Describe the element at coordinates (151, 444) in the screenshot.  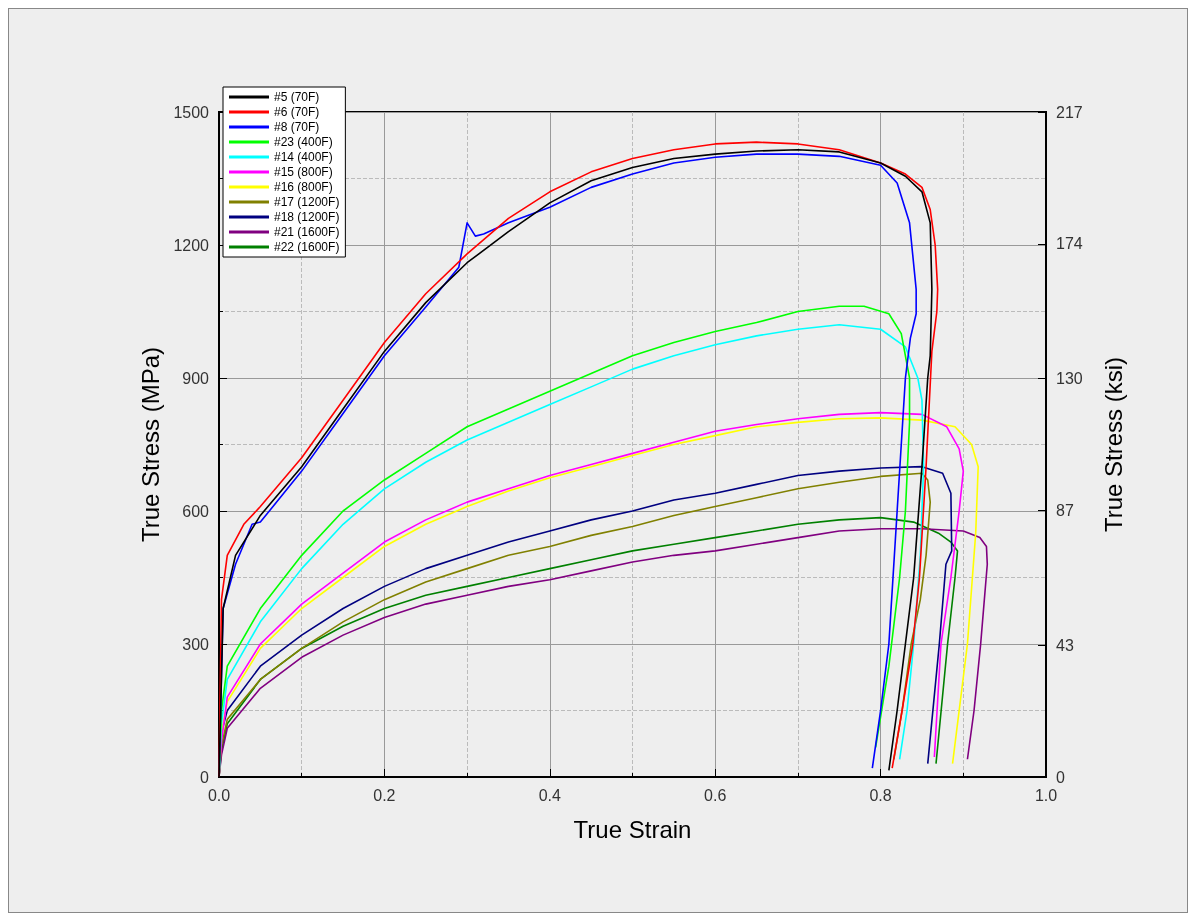
I see `y-axis-title: True Stress (MPa)` at that location.